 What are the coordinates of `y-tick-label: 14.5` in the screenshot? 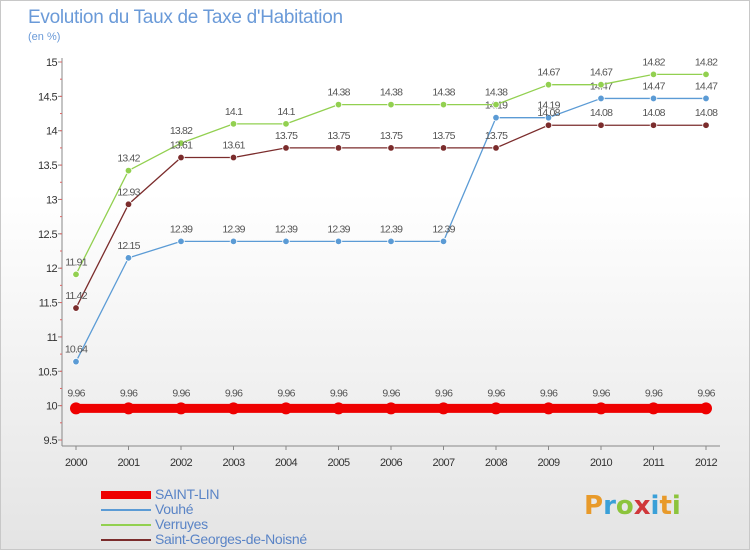 It's located at (47, 97).